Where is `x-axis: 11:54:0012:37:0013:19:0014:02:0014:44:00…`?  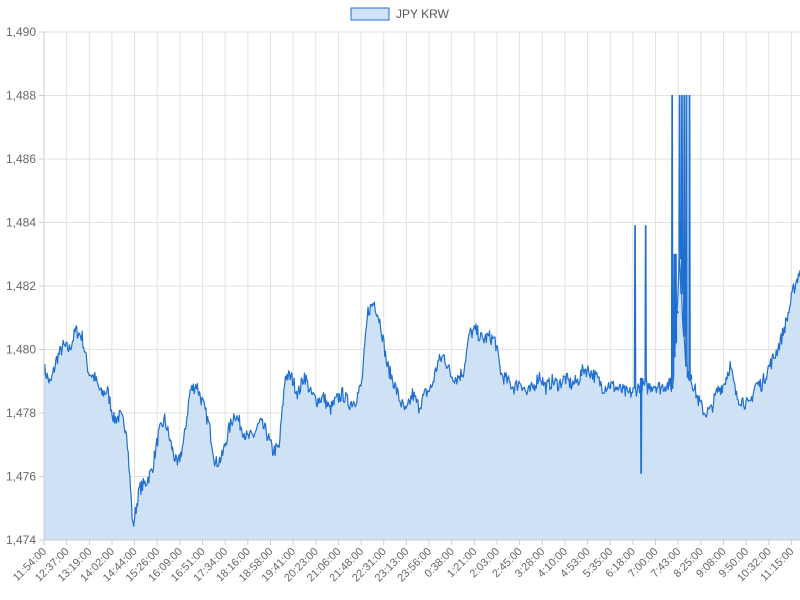
x-axis: 11:54:0012:37:0013:19:0014:02:0014:44:00… is located at coordinates (405, 561).